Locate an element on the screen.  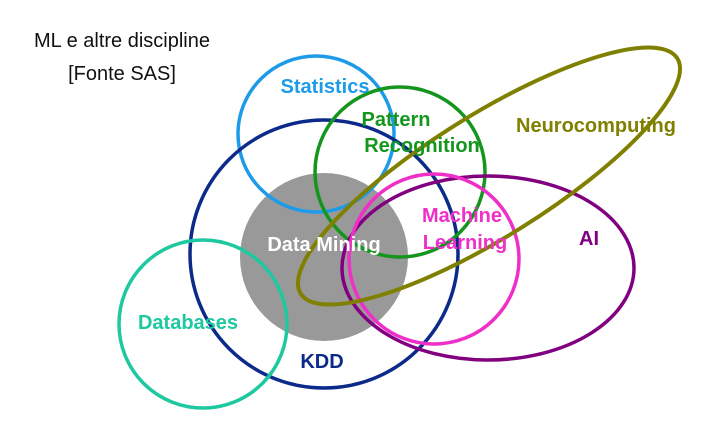
kdd-label: KDD is located at coordinates (321, 362).